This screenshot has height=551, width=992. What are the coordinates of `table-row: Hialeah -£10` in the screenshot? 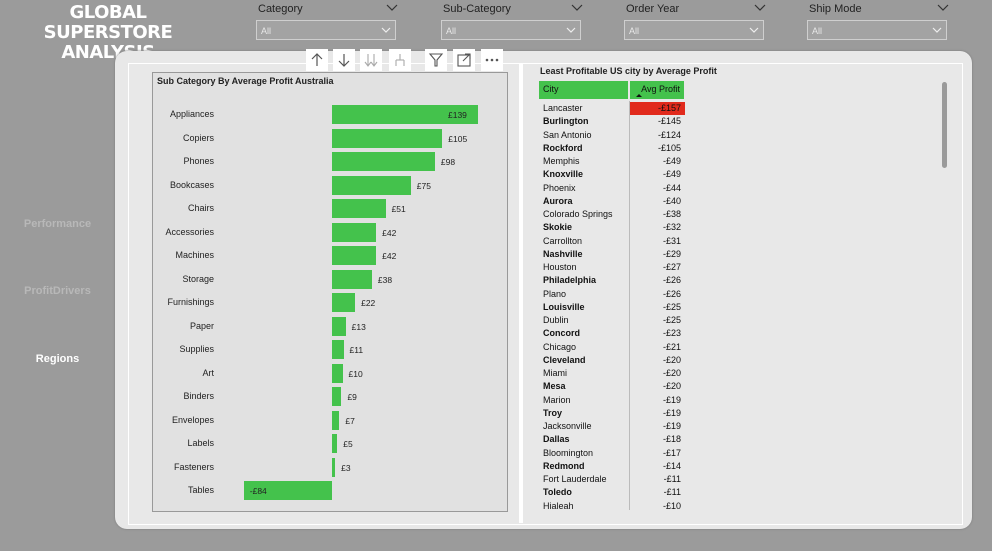 It's located at (612, 506).